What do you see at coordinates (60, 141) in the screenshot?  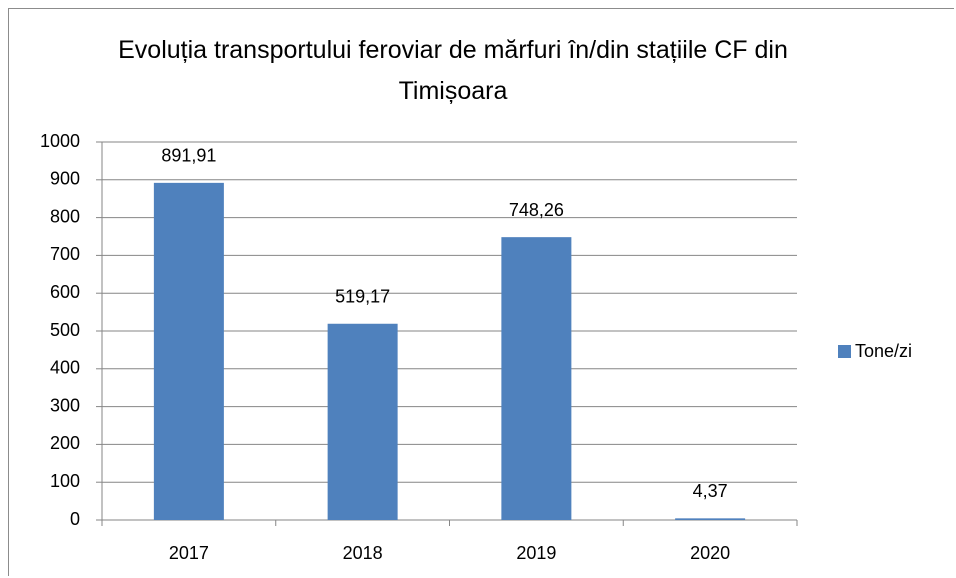 I see `y-tick-label: 1000` at bounding box center [60, 141].